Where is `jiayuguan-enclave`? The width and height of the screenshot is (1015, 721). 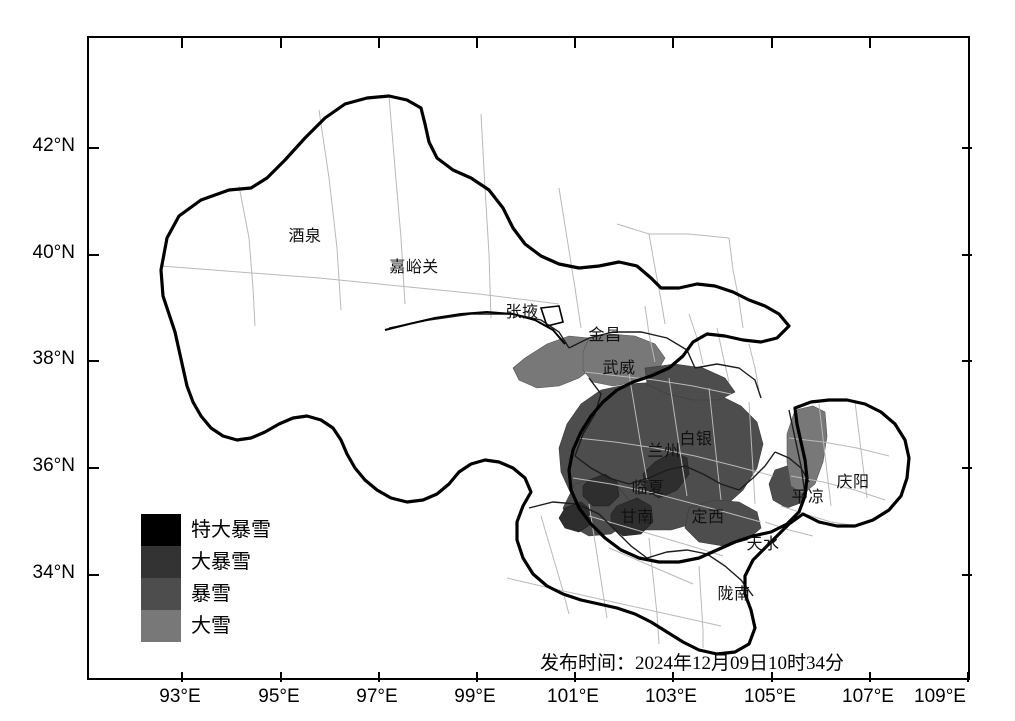 jiayuguan-enclave is located at coordinates (551, 316).